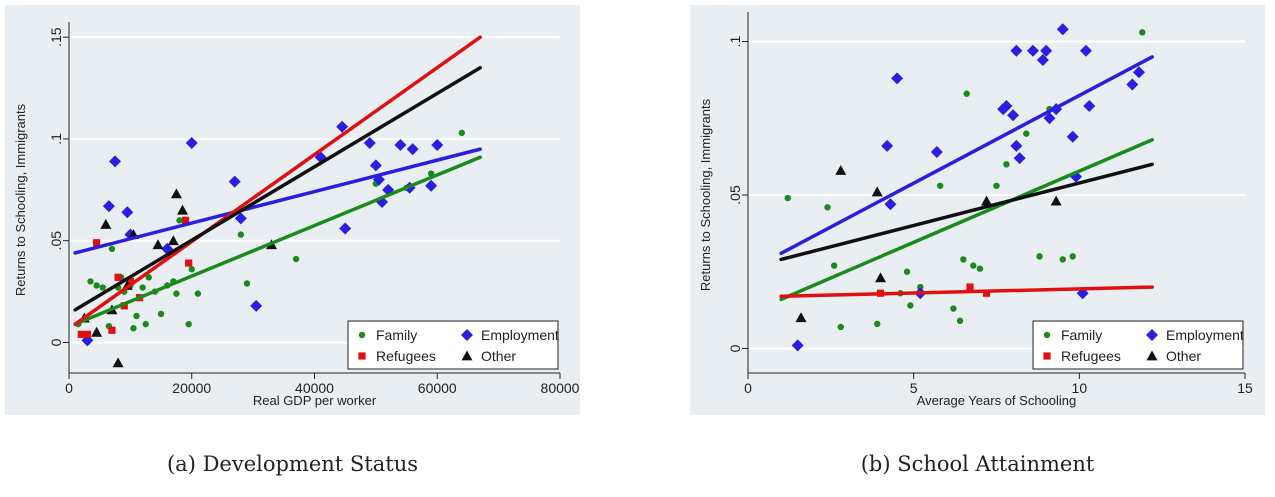 The width and height of the screenshot is (1275, 497). Describe the element at coordinates (1152, 335) in the screenshot. I see `legend-marker-employment` at that location.